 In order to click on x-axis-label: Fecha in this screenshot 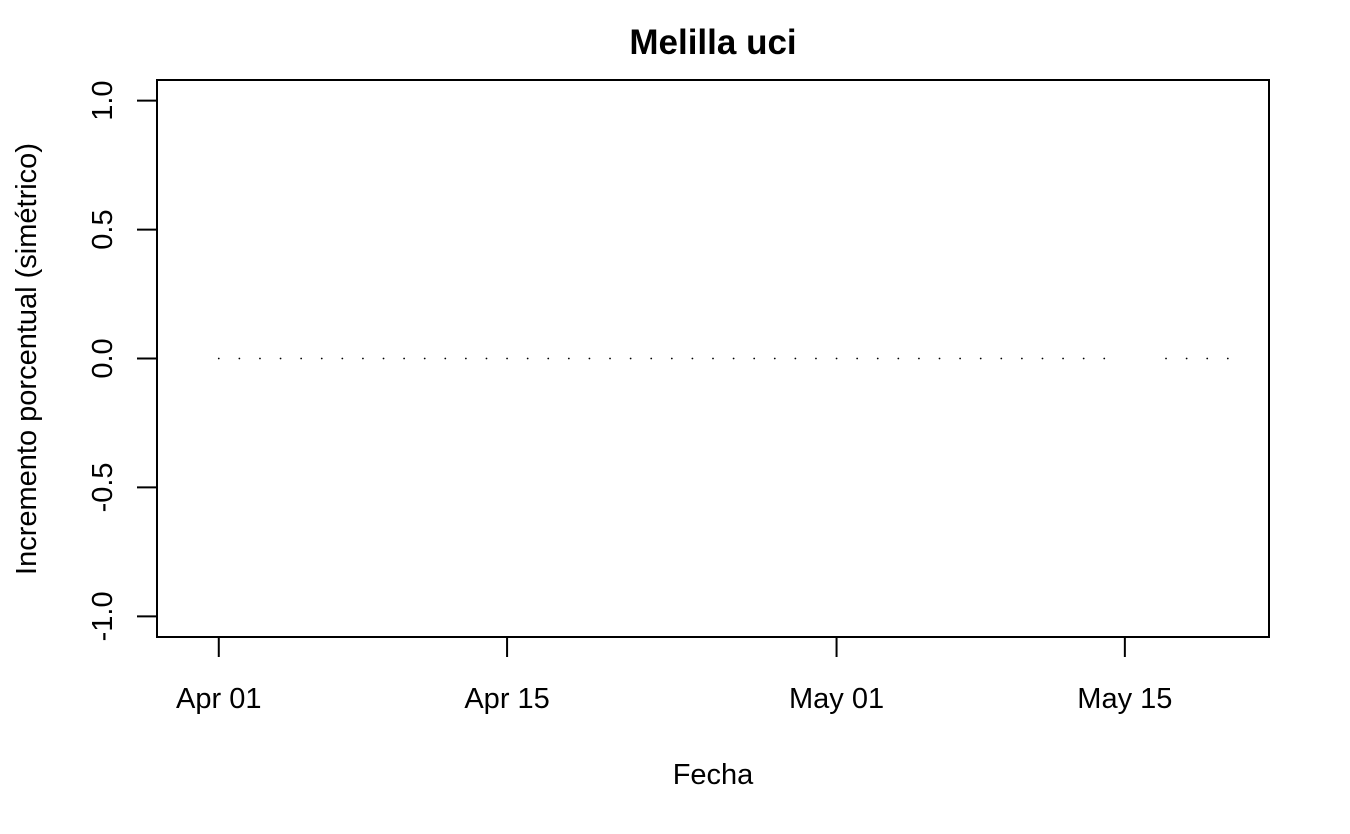, I will do `click(713, 775)`.